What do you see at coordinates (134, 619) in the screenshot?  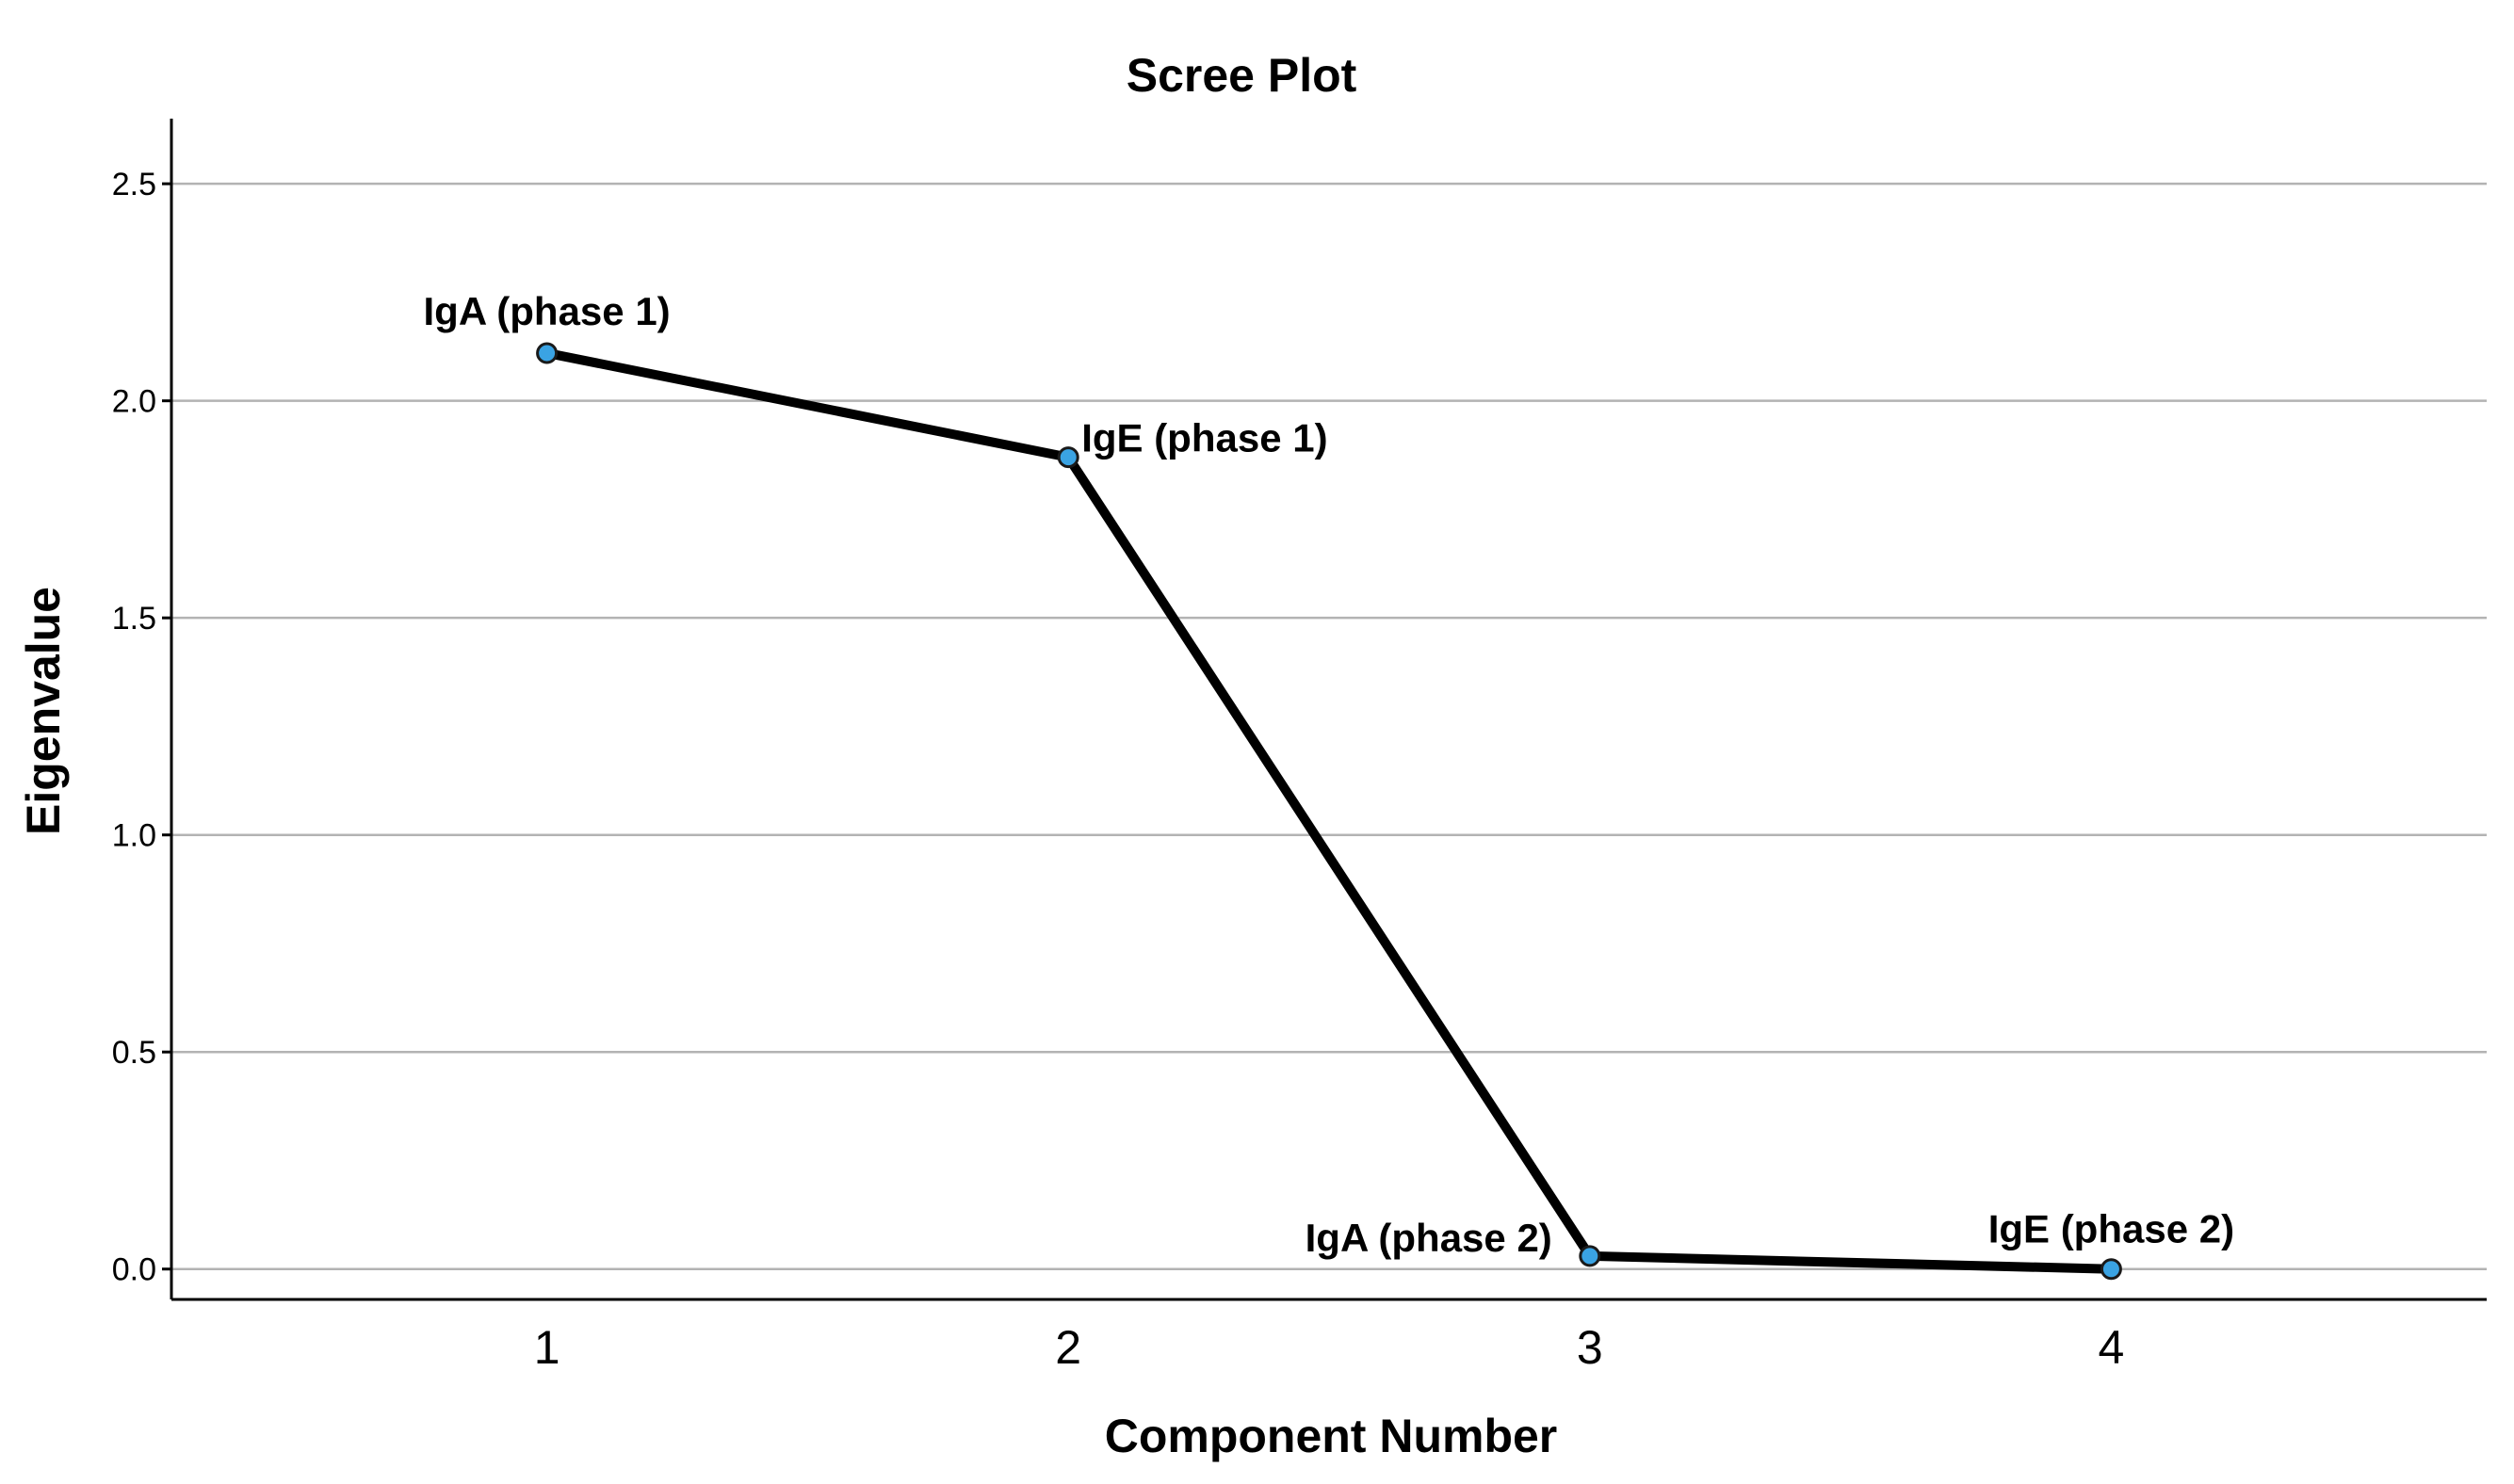 I see `y-tick-label: 1.5` at bounding box center [134, 619].